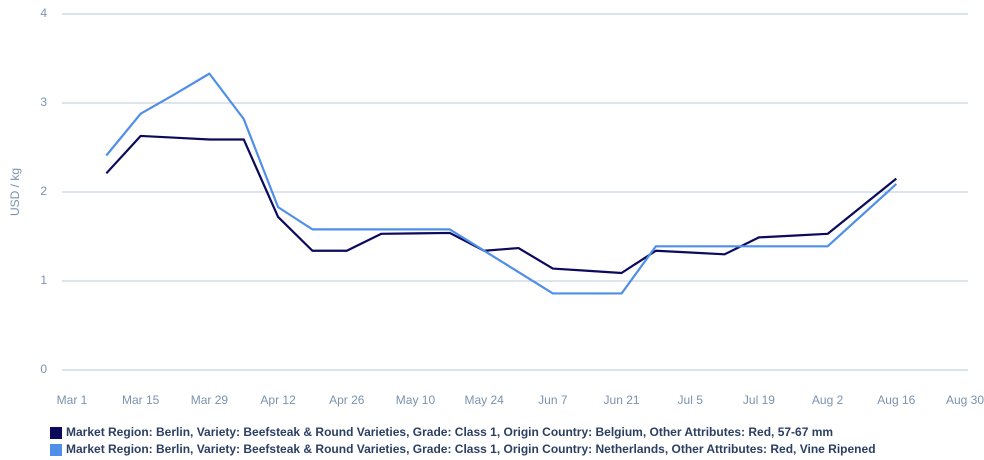 This screenshot has height=460, width=984. Describe the element at coordinates (43, 280) in the screenshot. I see `y-tick-label: 1` at that location.